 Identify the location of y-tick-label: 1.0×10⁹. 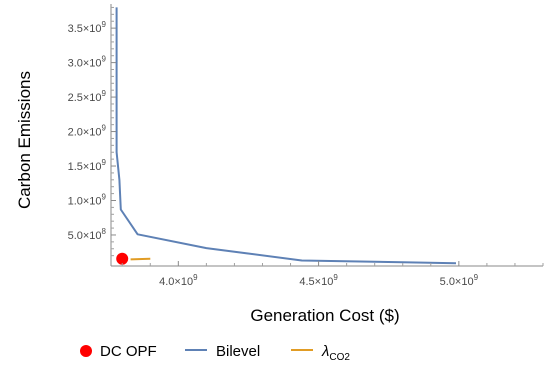
(87, 200).